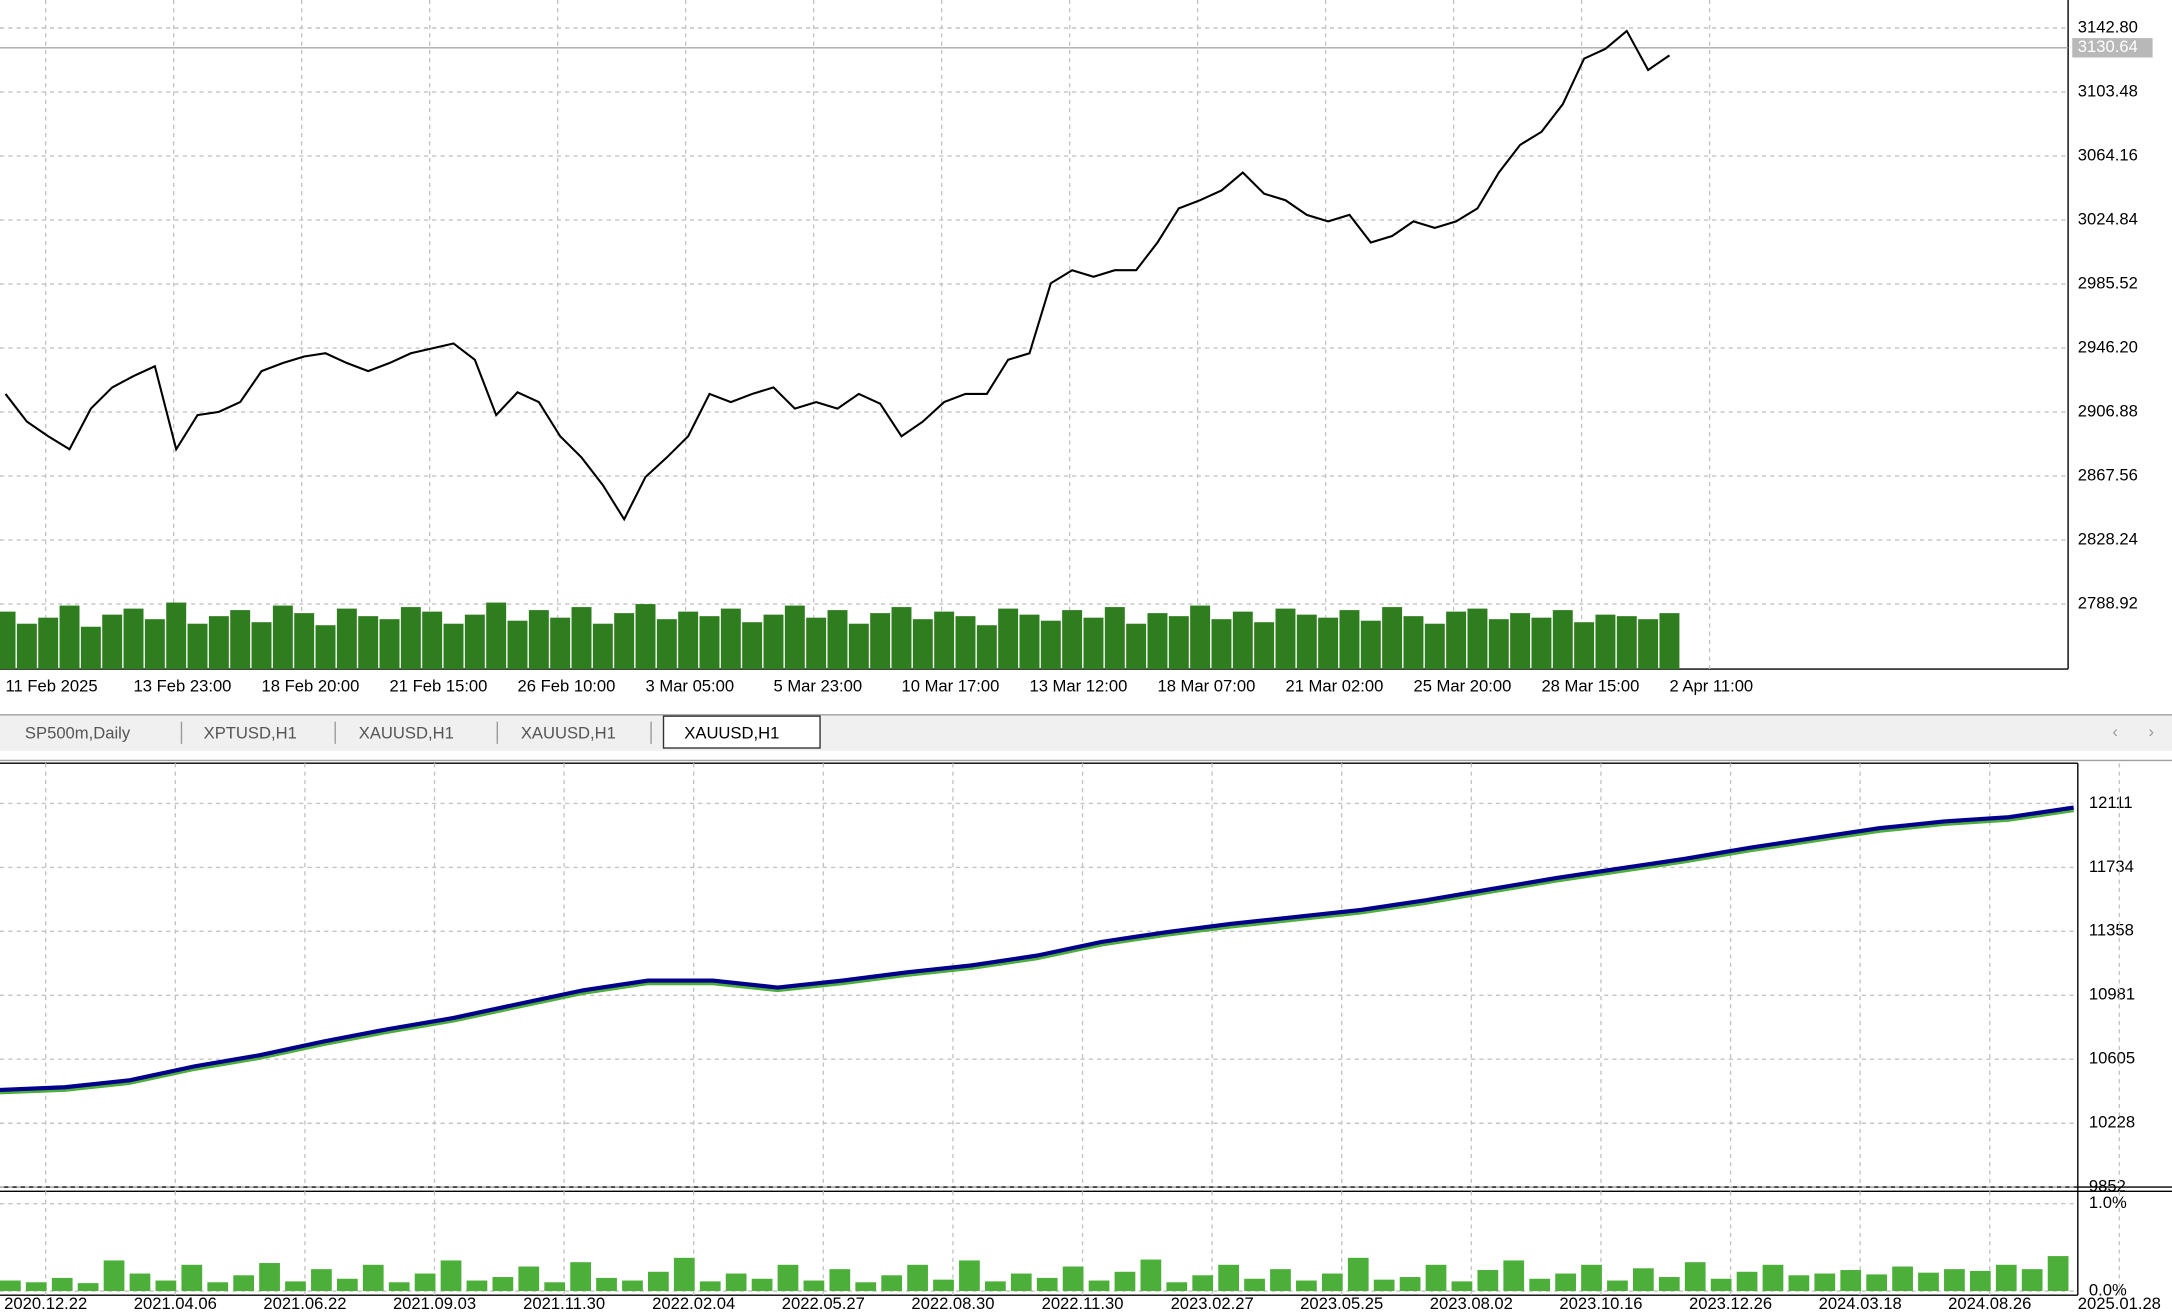 The width and height of the screenshot is (2172, 1314). What do you see at coordinates (1083, 1303) in the screenshot?
I see `x-tick-label: 2022.11.30` at bounding box center [1083, 1303].